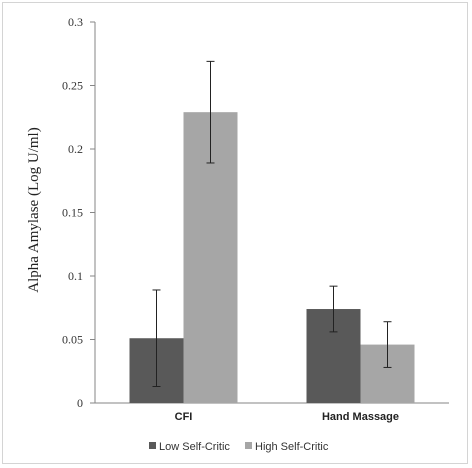 This screenshot has height=468, width=472. I want to click on y-tick-label: 0.15, so click(72, 213).